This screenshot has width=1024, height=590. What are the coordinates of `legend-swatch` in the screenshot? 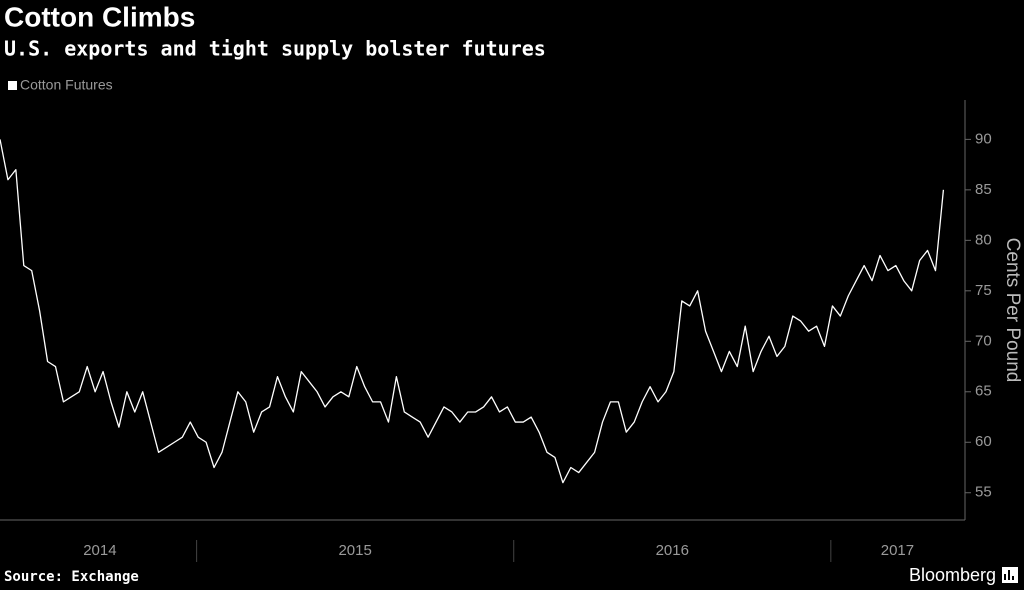 It's located at (12, 85).